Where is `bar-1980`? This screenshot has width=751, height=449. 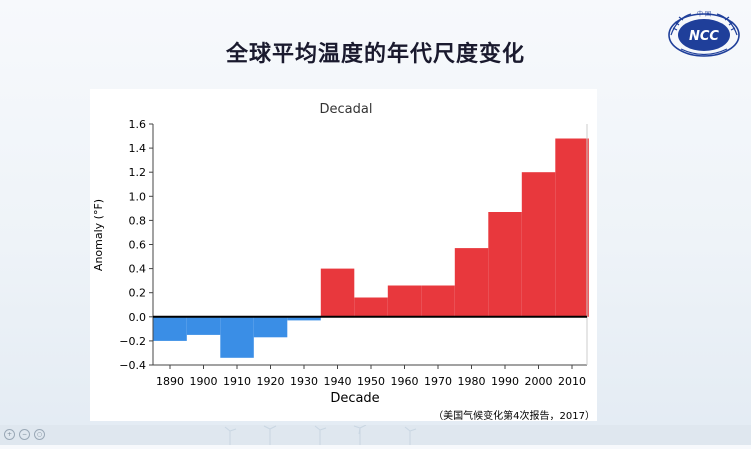 bar-1980 is located at coordinates (471, 282).